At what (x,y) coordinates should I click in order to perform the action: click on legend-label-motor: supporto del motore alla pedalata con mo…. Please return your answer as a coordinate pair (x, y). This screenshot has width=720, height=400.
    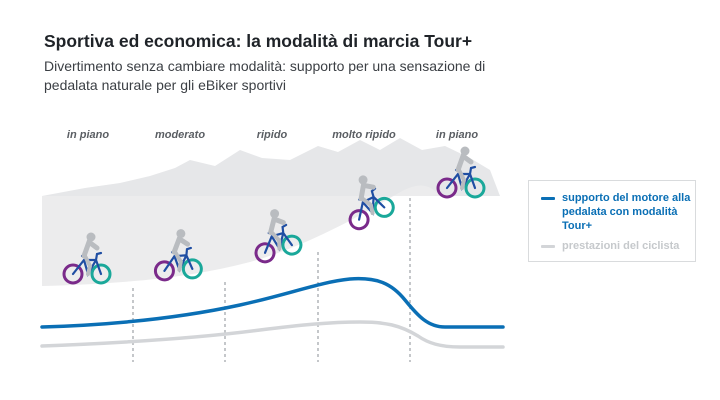
    Looking at the image, I should click on (626, 212).